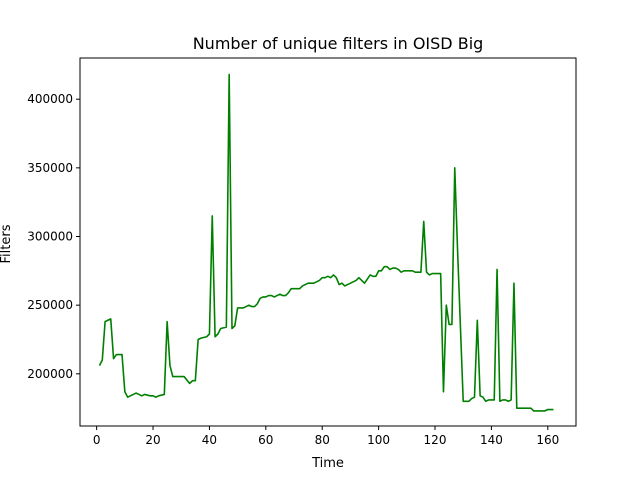 The height and width of the screenshot is (480, 640). What do you see at coordinates (152, 440) in the screenshot?
I see `x-tick-label: 20` at bounding box center [152, 440].